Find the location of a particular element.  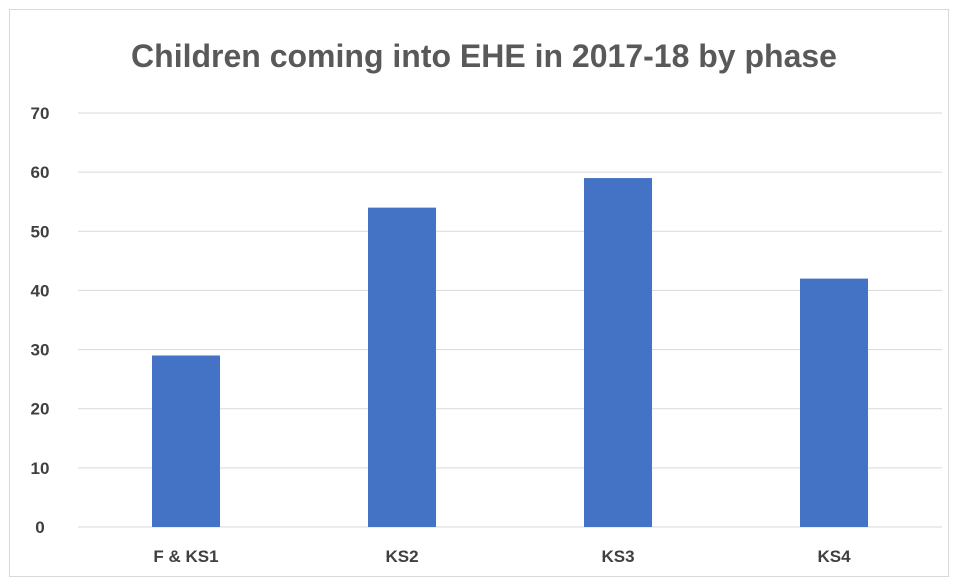

y-tick-label: 10 is located at coordinates (40, 468).